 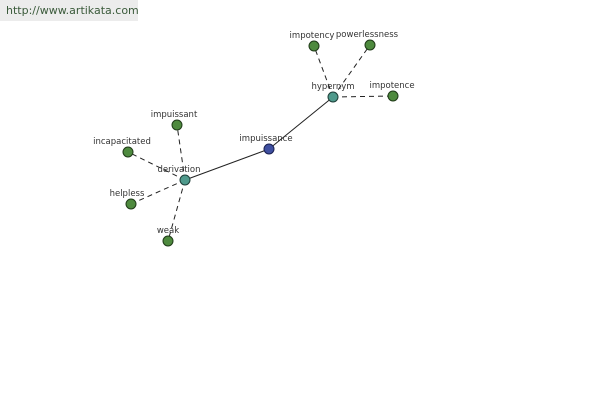 I want to click on node-impotence: impotence, so click(x=392, y=91).